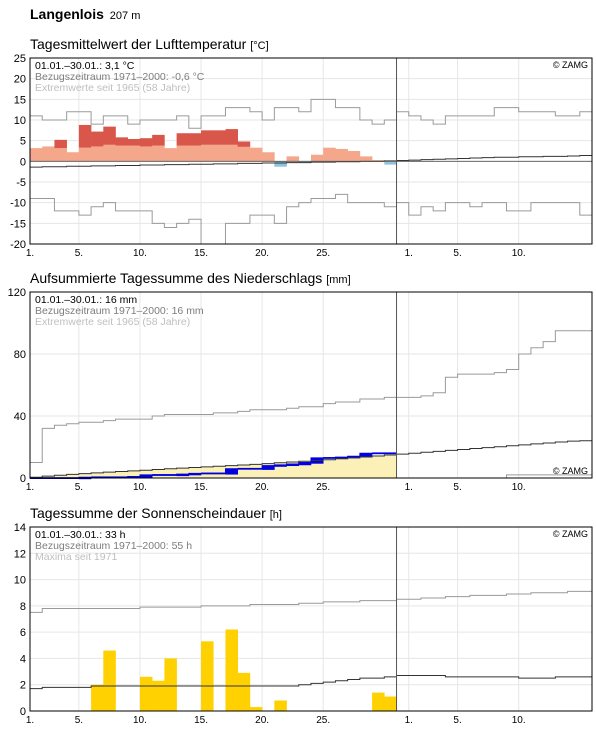  Describe the element at coordinates (140, 487) in the screenshot. I see `precip-x-tick-label: 10.` at that location.